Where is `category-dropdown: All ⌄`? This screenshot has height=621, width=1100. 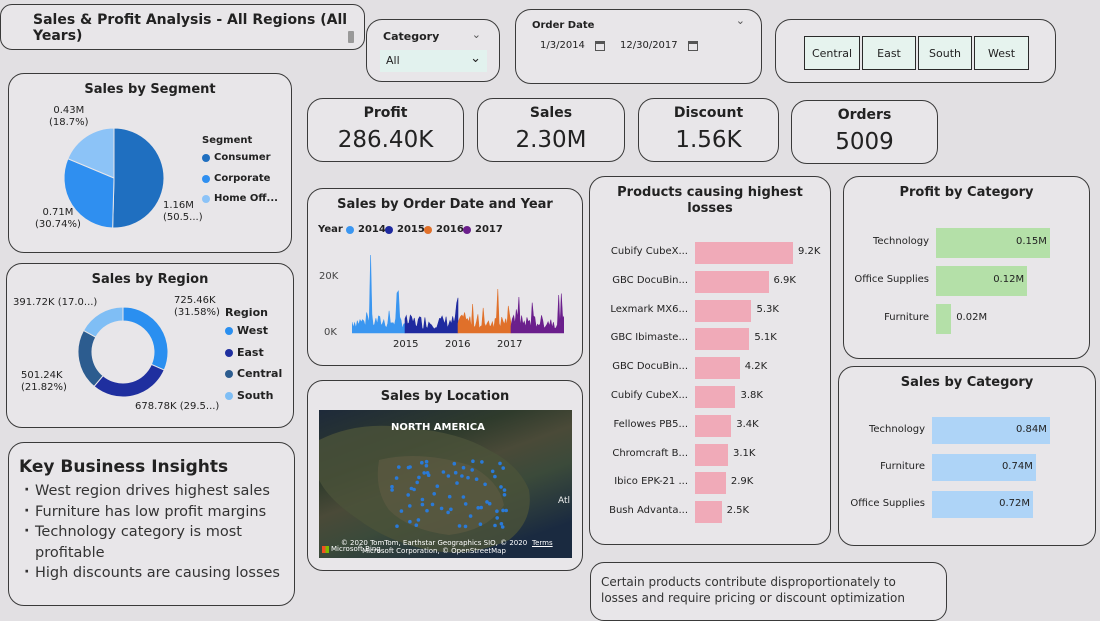
category-dropdown: All ⌄ is located at coordinates (433, 61).